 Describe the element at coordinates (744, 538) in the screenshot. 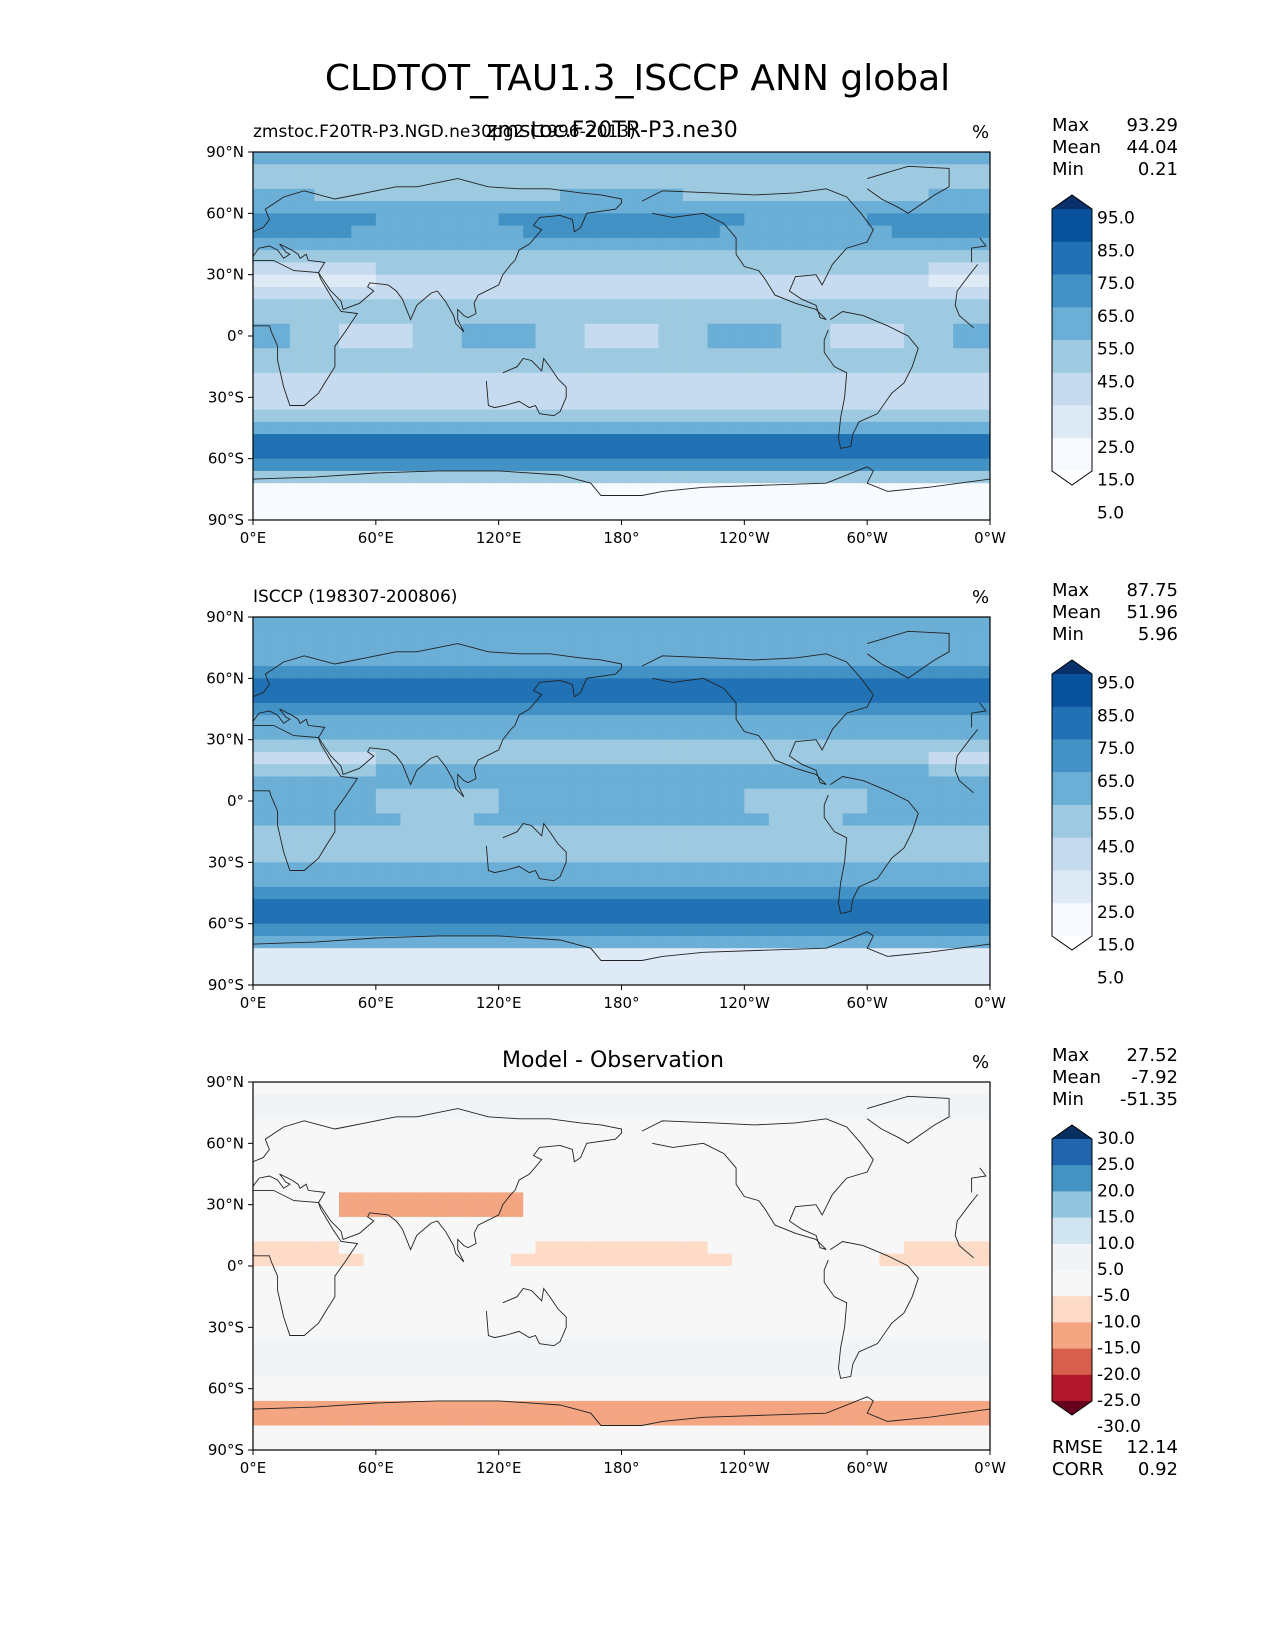

I see `lon-tick-label: 120°W` at that location.